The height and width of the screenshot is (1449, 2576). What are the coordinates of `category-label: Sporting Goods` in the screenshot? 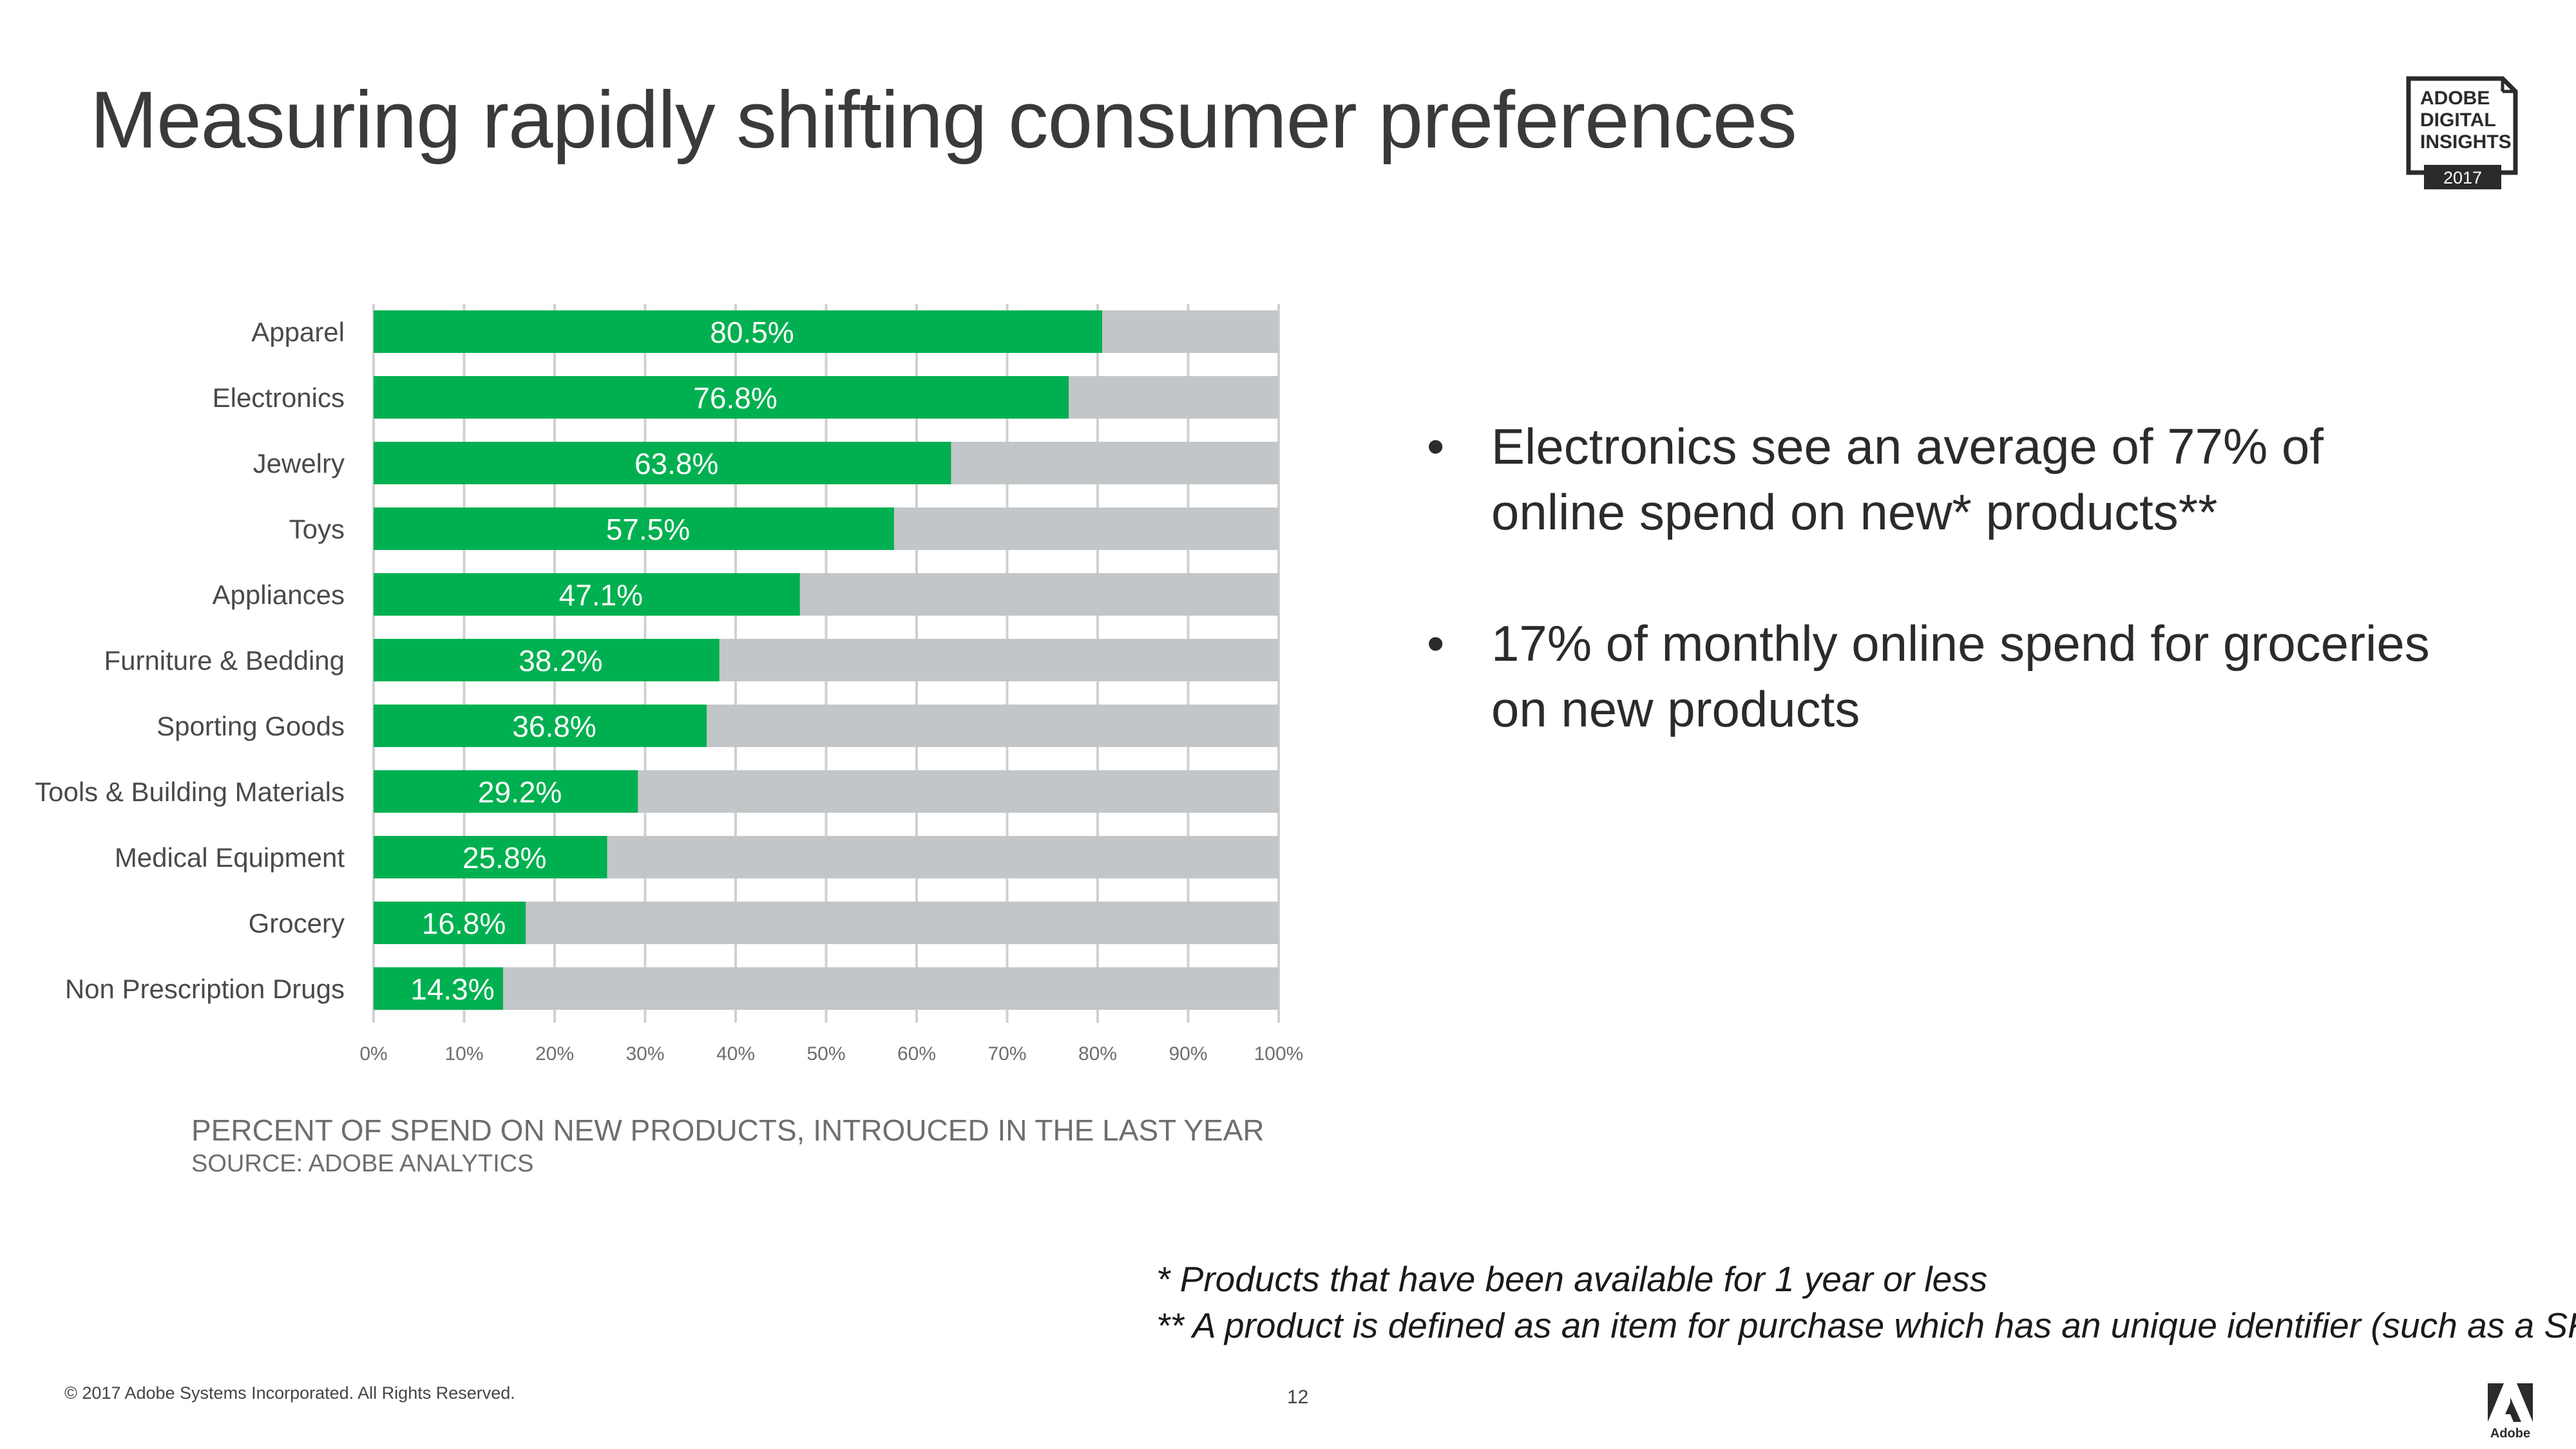 It's located at (251, 726).